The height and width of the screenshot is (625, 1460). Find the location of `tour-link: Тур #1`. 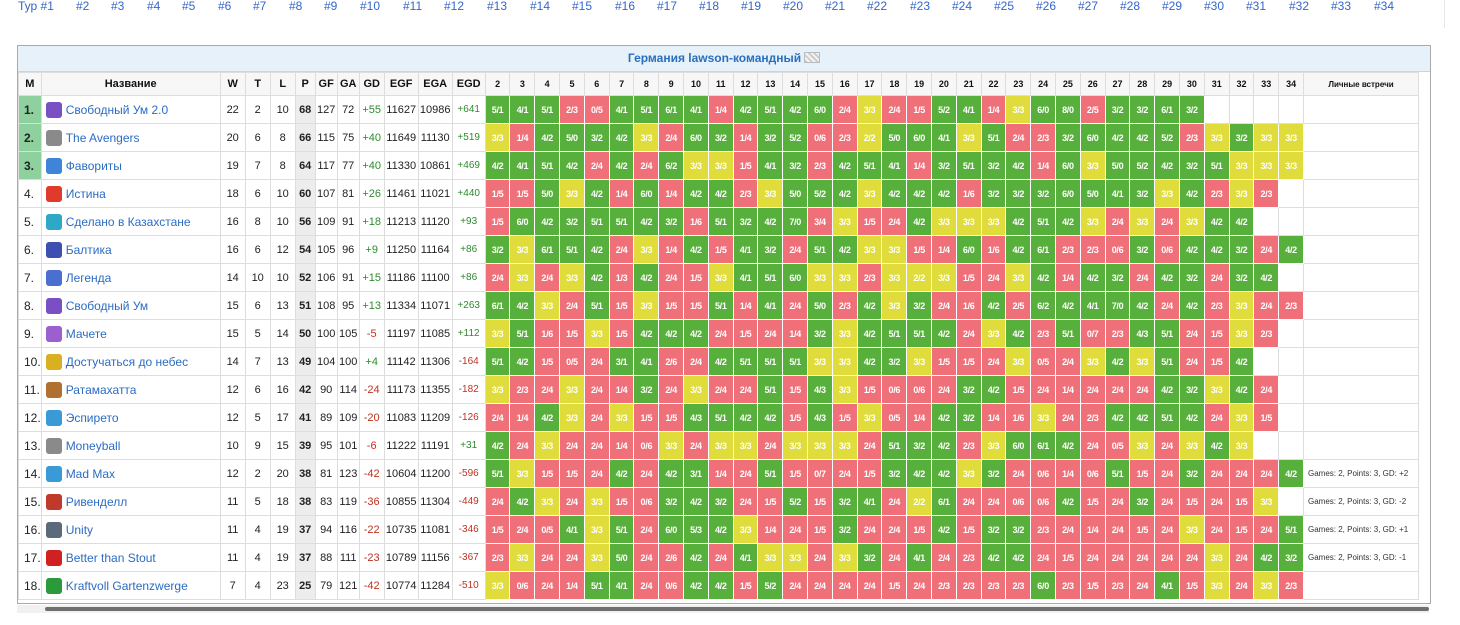

tour-link: Тур #1 is located at coordinates (36, 6).